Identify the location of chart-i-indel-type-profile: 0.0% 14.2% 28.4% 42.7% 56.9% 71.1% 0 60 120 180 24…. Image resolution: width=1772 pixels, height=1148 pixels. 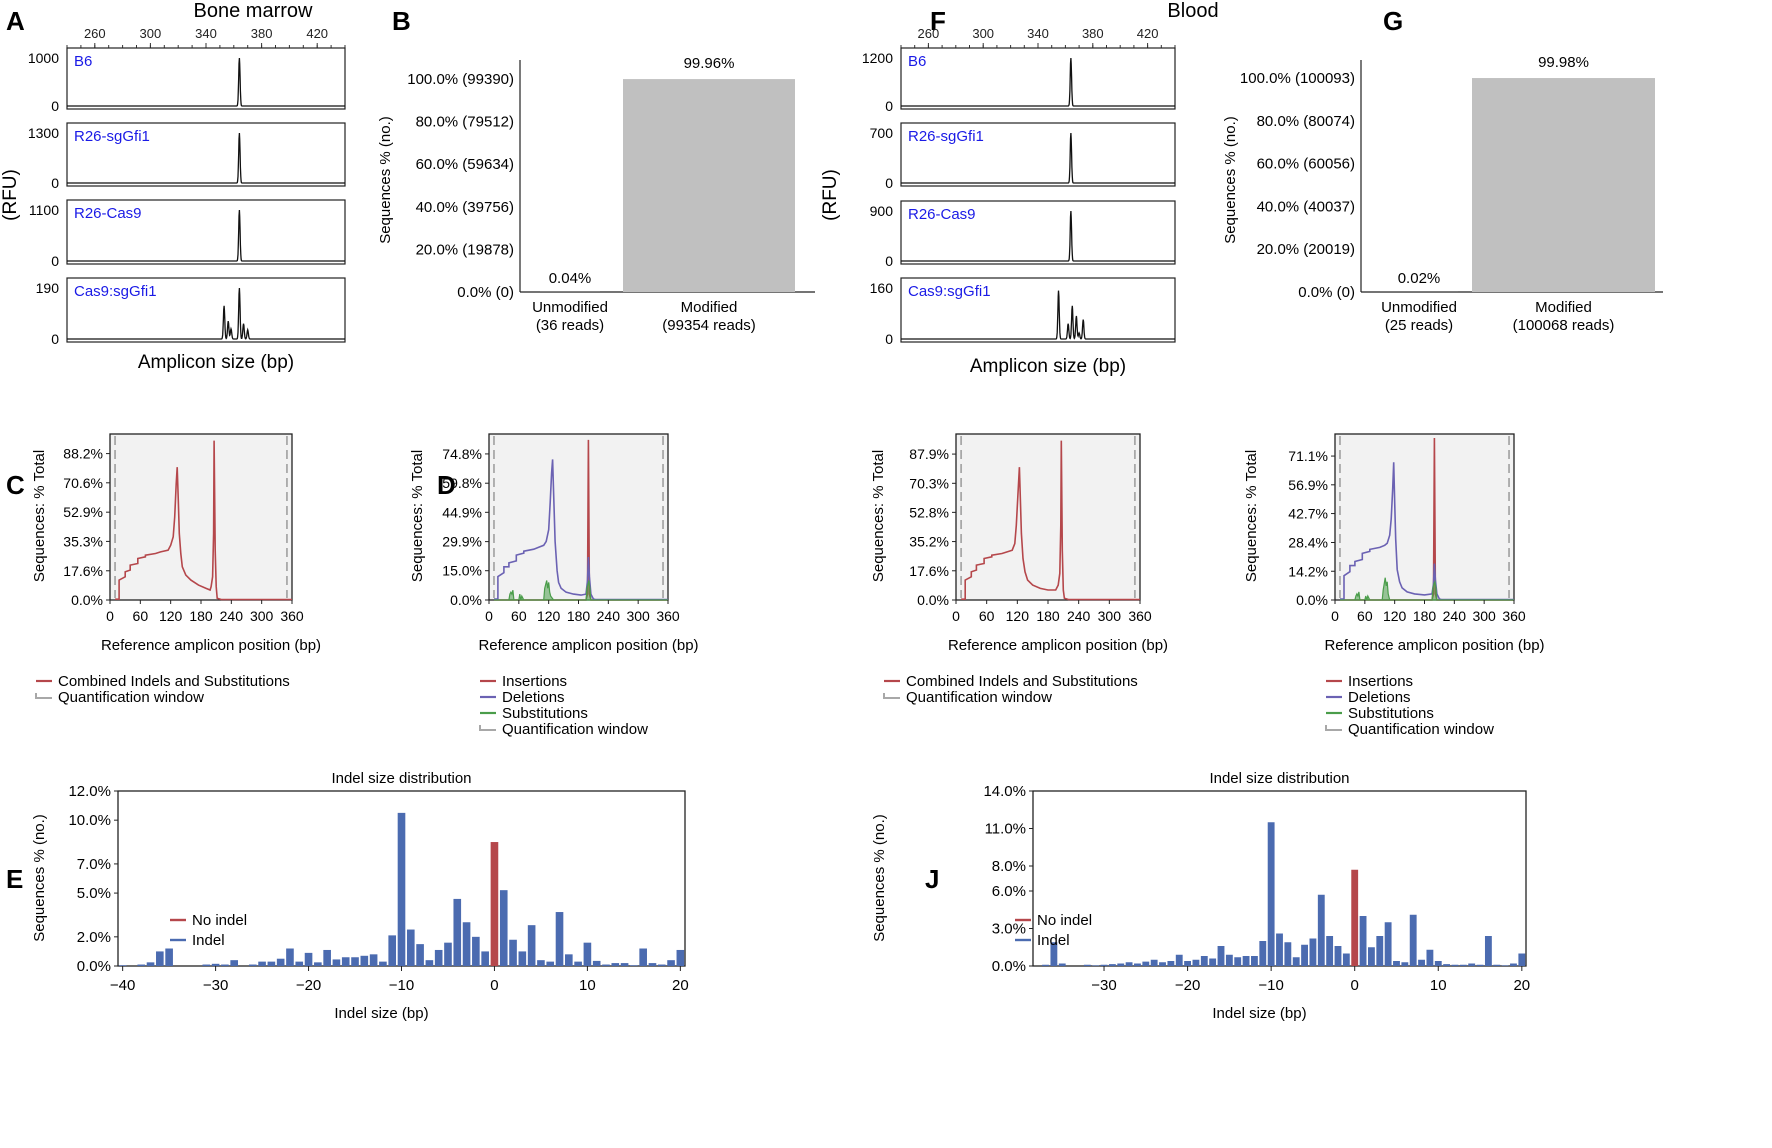
(1394, 585).